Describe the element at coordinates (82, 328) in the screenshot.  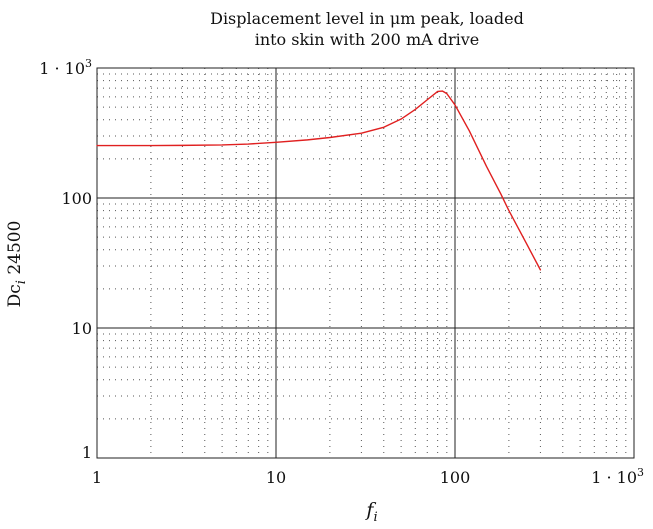
I see `y-tick-label: 10` at that location.